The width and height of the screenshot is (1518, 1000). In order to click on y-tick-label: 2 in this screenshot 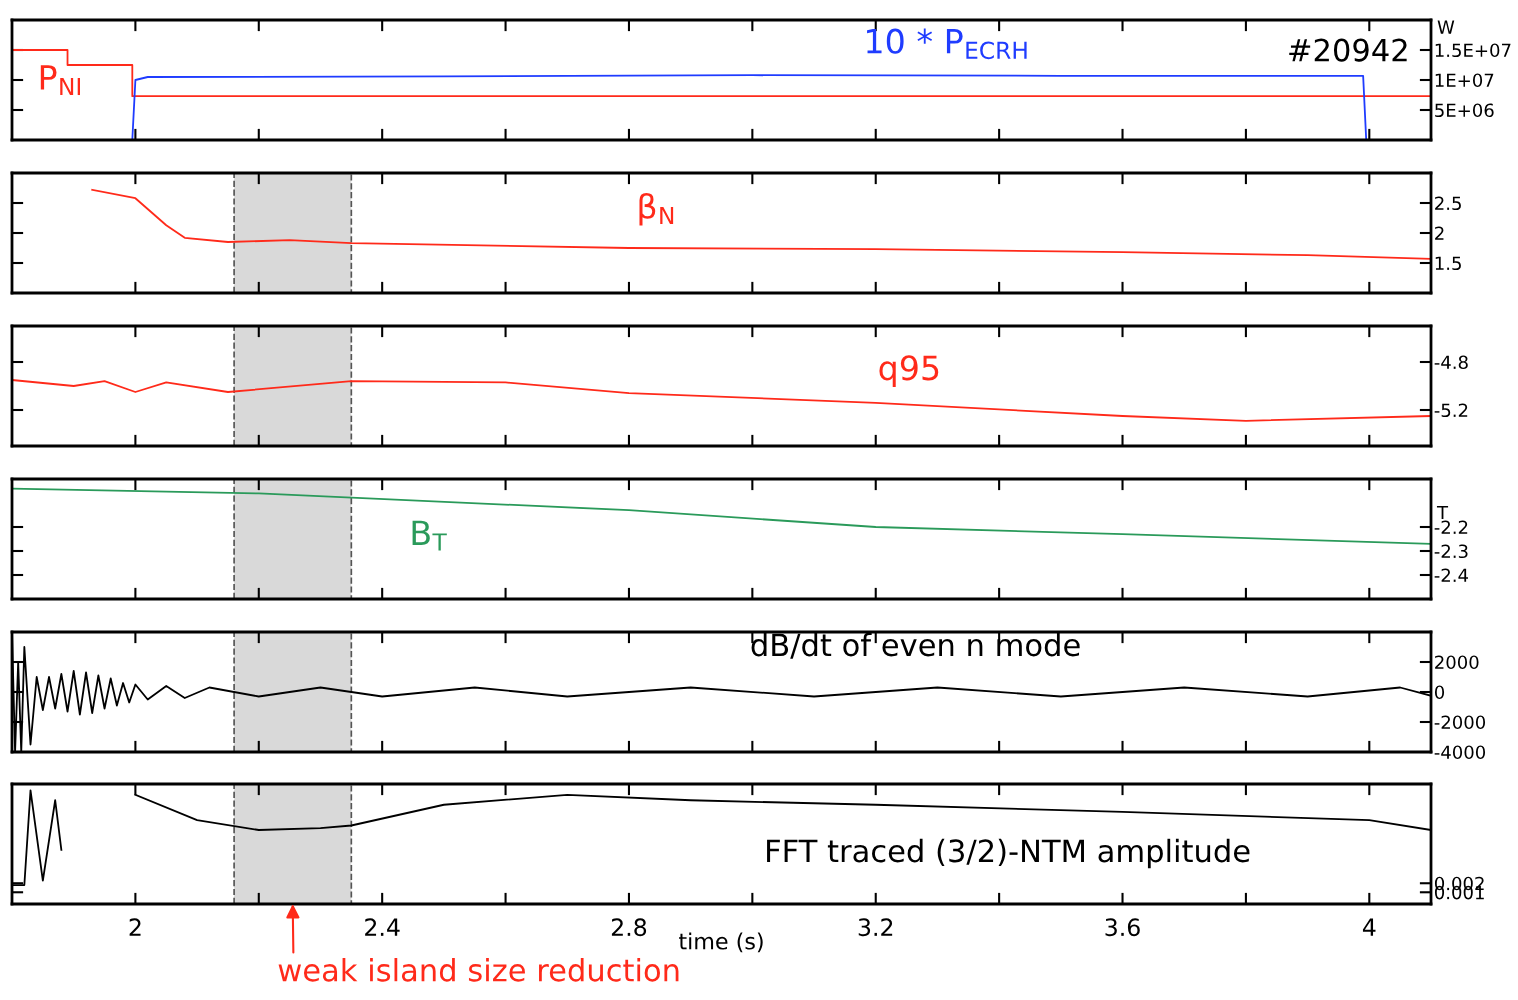, I will do `click(1439, 233)`.